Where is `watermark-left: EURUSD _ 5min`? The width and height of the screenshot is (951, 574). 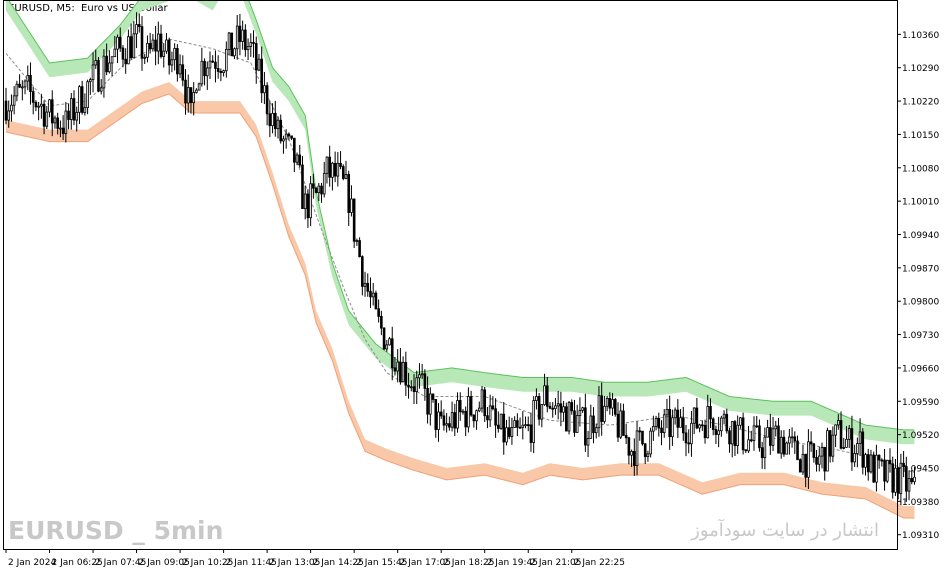
watermark-left: EURUSD _ 5min is located at coordinates (116, 530).